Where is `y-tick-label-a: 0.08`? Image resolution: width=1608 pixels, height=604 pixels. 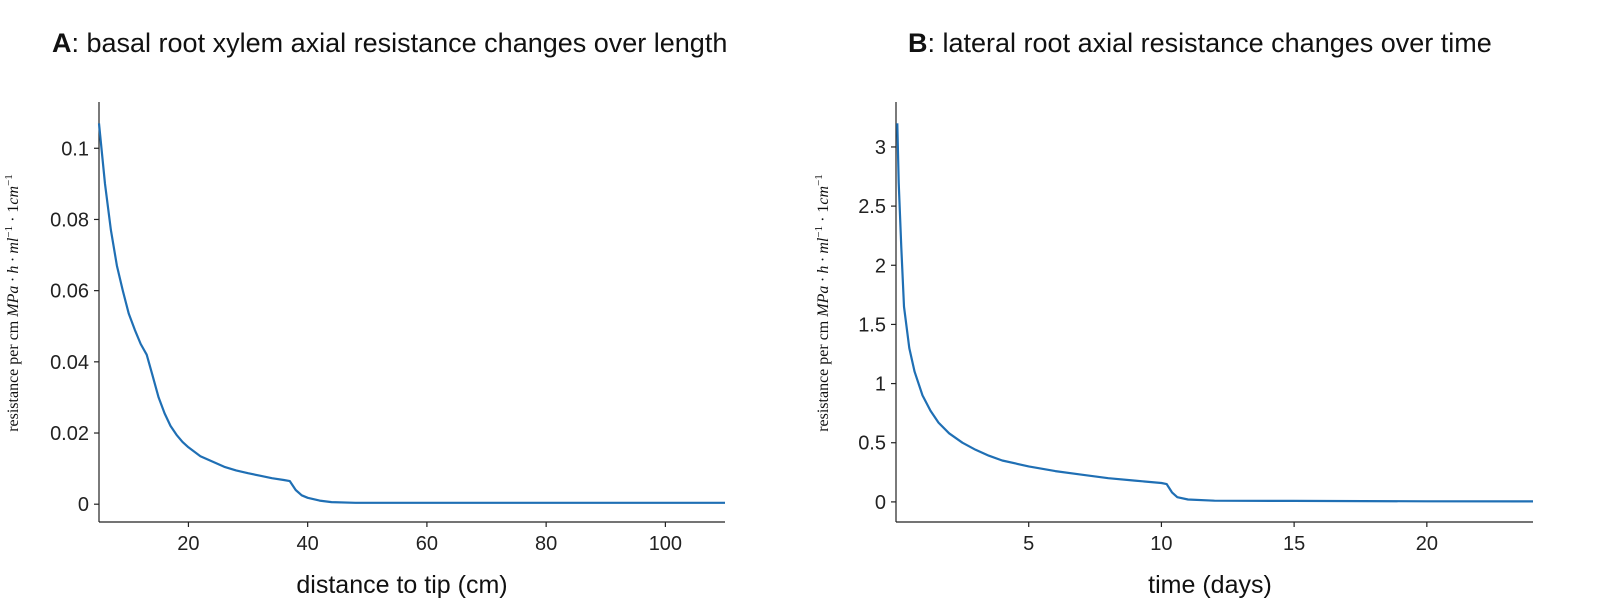 y-tick-label-a: 0.08 is located at coordinates (69, 220).